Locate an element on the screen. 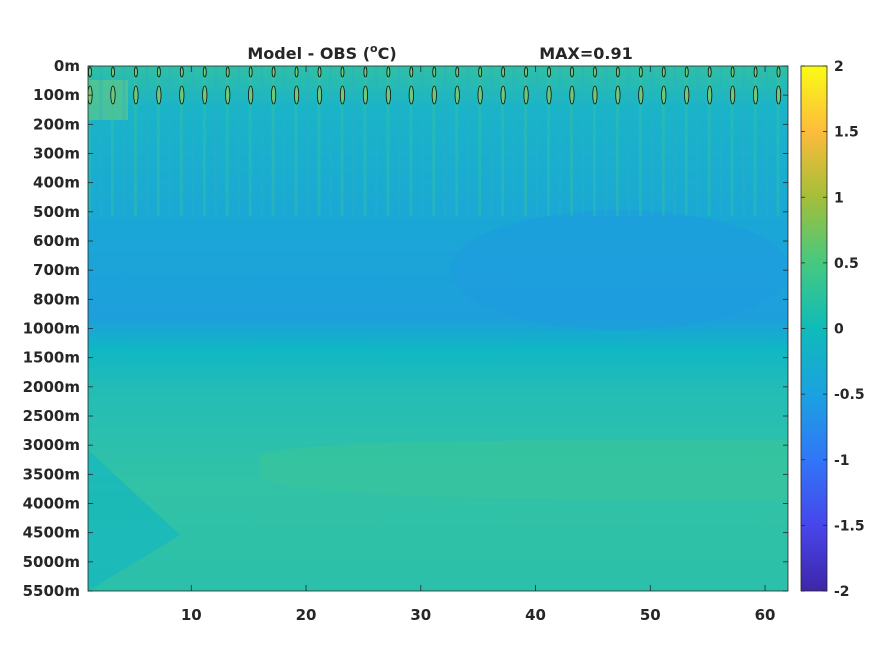 The height and width of the screenshot is (656, 875). y-tick-label: 2500m is located at coordinates (51, 416).